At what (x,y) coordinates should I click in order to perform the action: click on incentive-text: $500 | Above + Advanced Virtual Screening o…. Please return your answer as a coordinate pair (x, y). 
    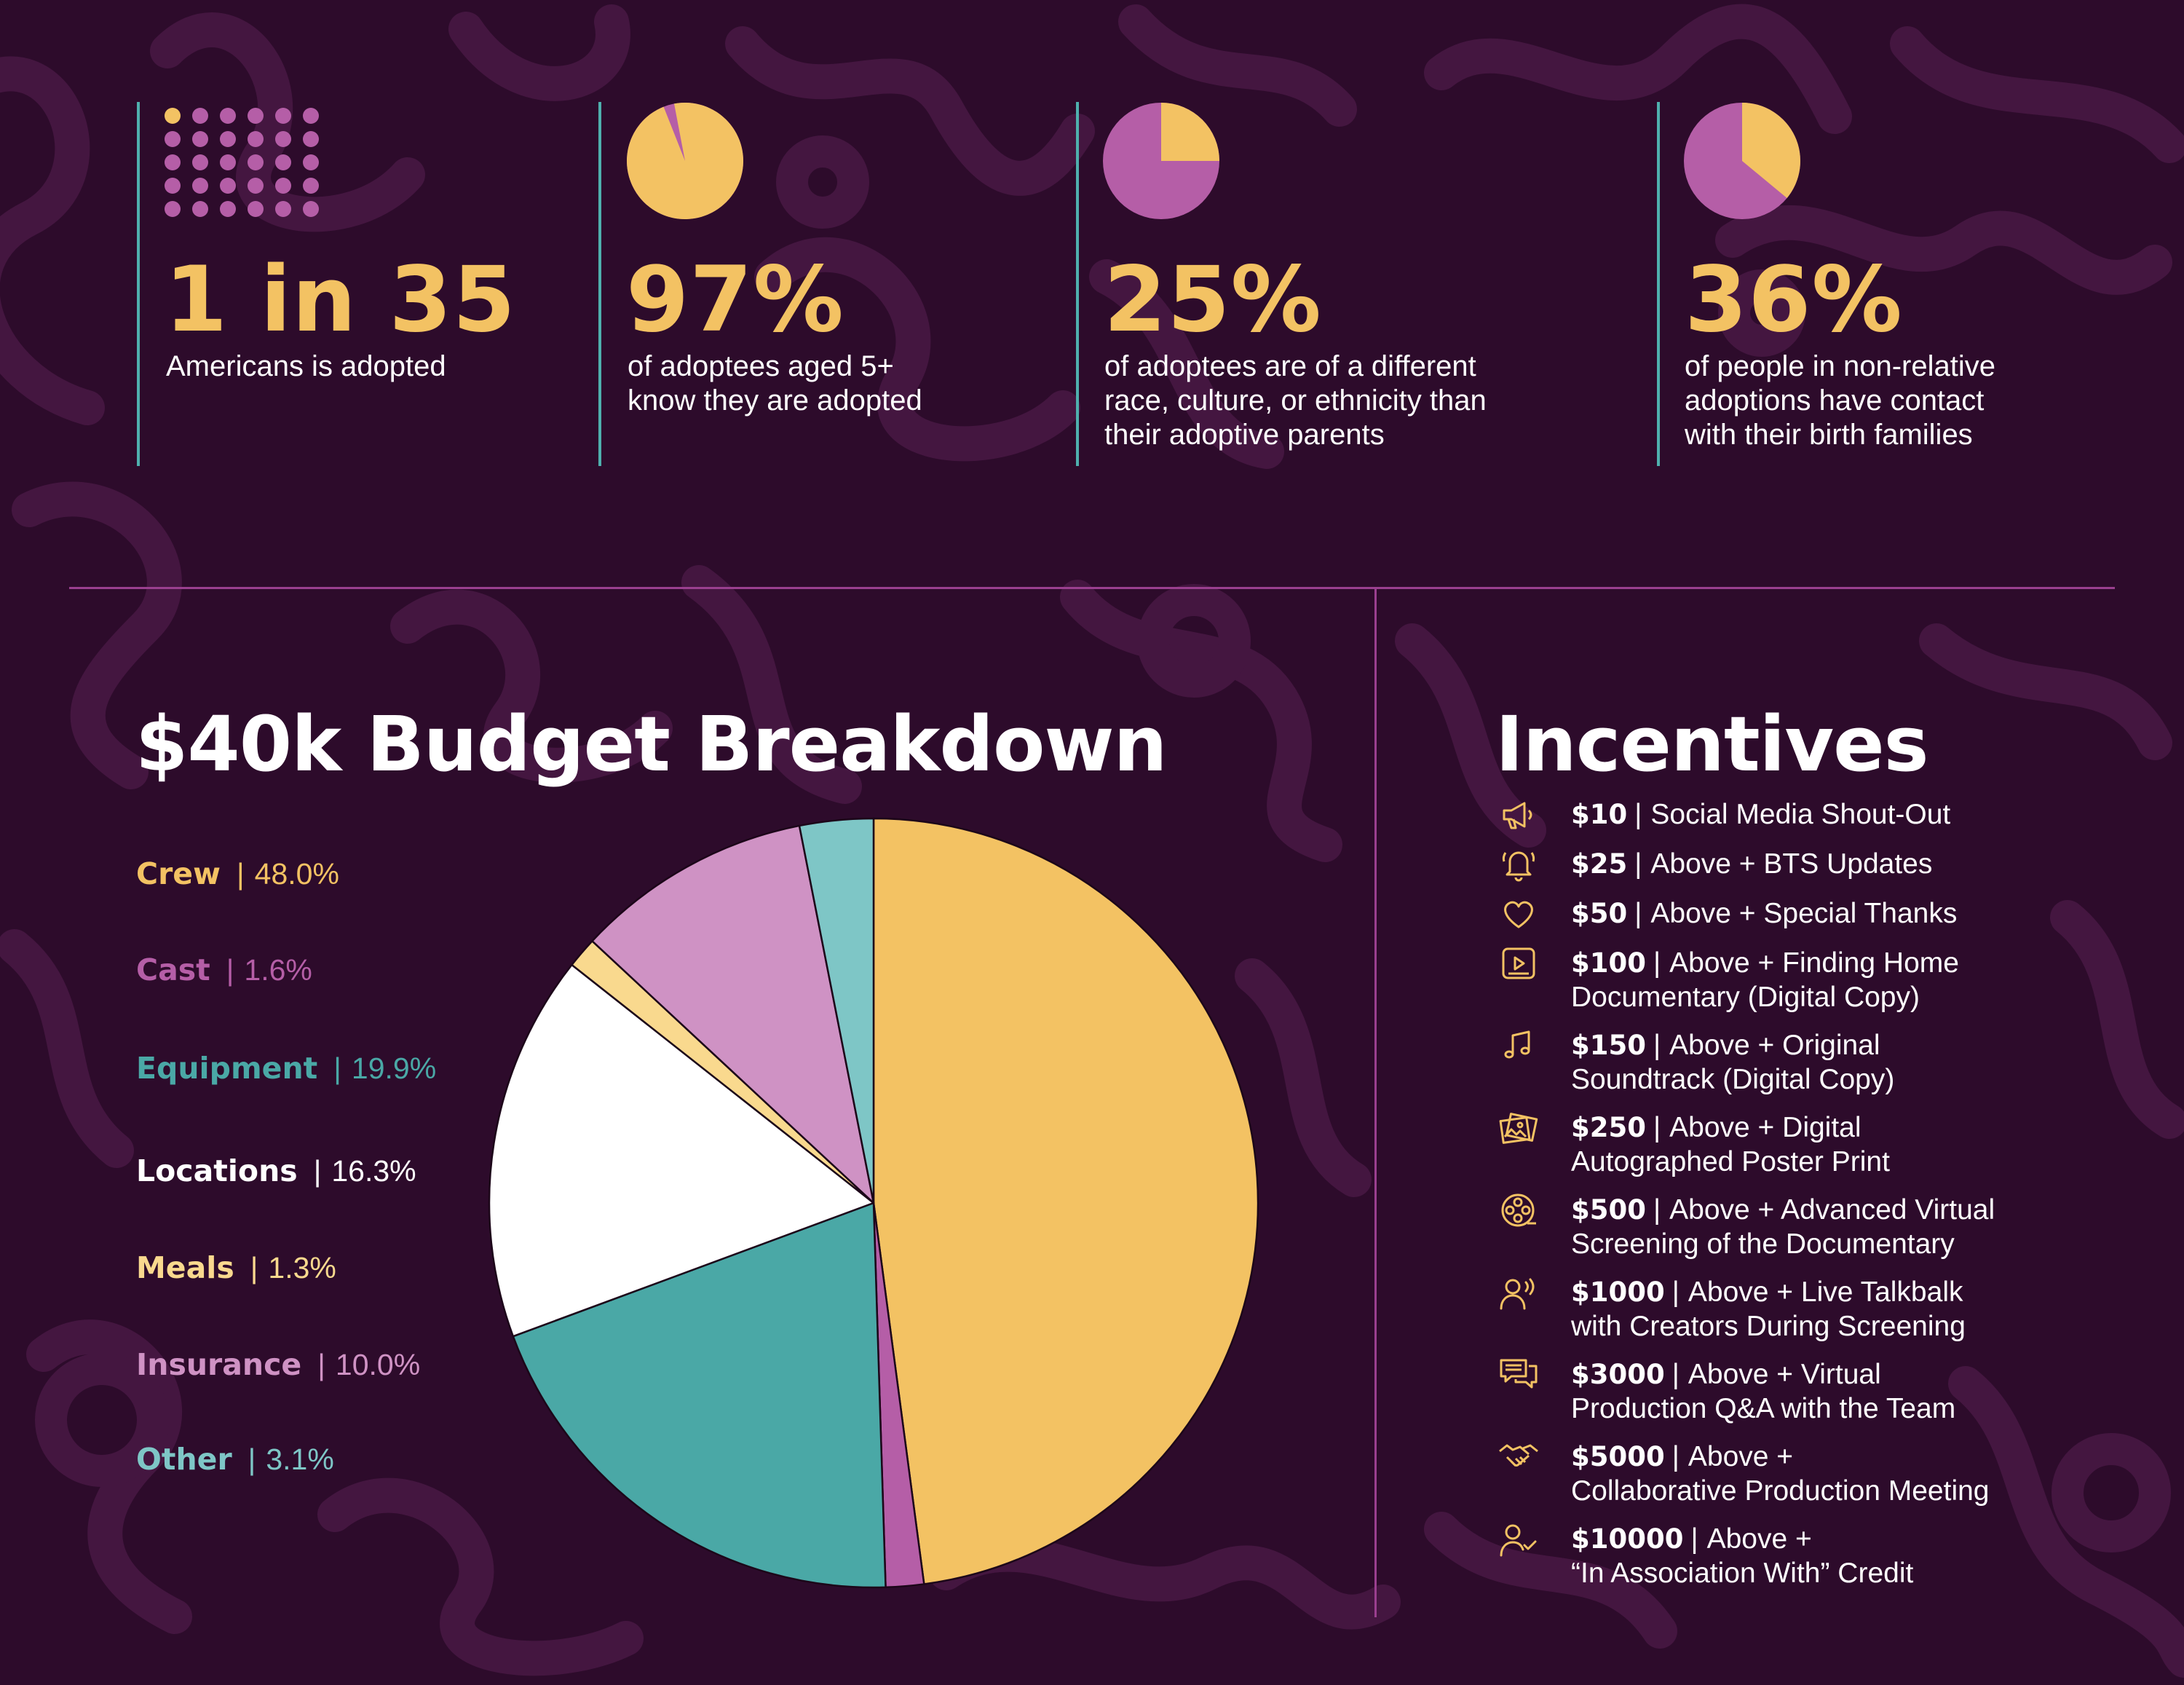
    Looking at the image, I should click on (1783, 1227).